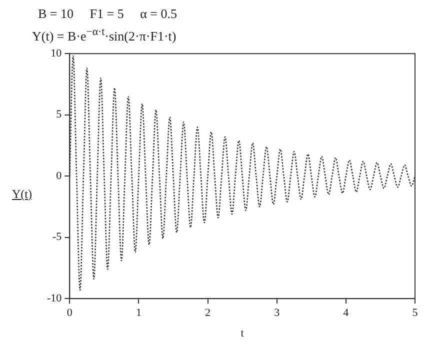  I want to click on x-tick-label: 5, so click(415, 313).